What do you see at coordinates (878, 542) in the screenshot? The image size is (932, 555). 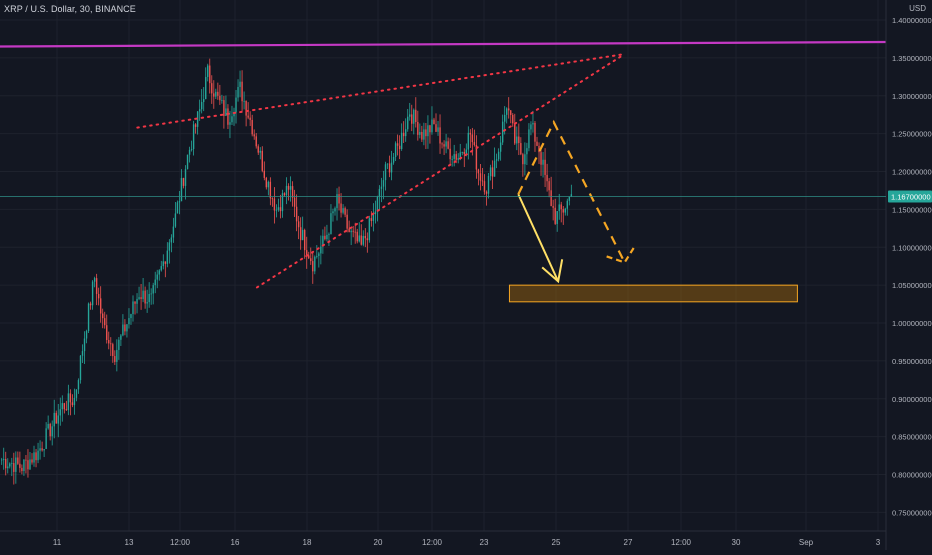 I see `x-tick-label: 3` at bounding box center [878, 542].